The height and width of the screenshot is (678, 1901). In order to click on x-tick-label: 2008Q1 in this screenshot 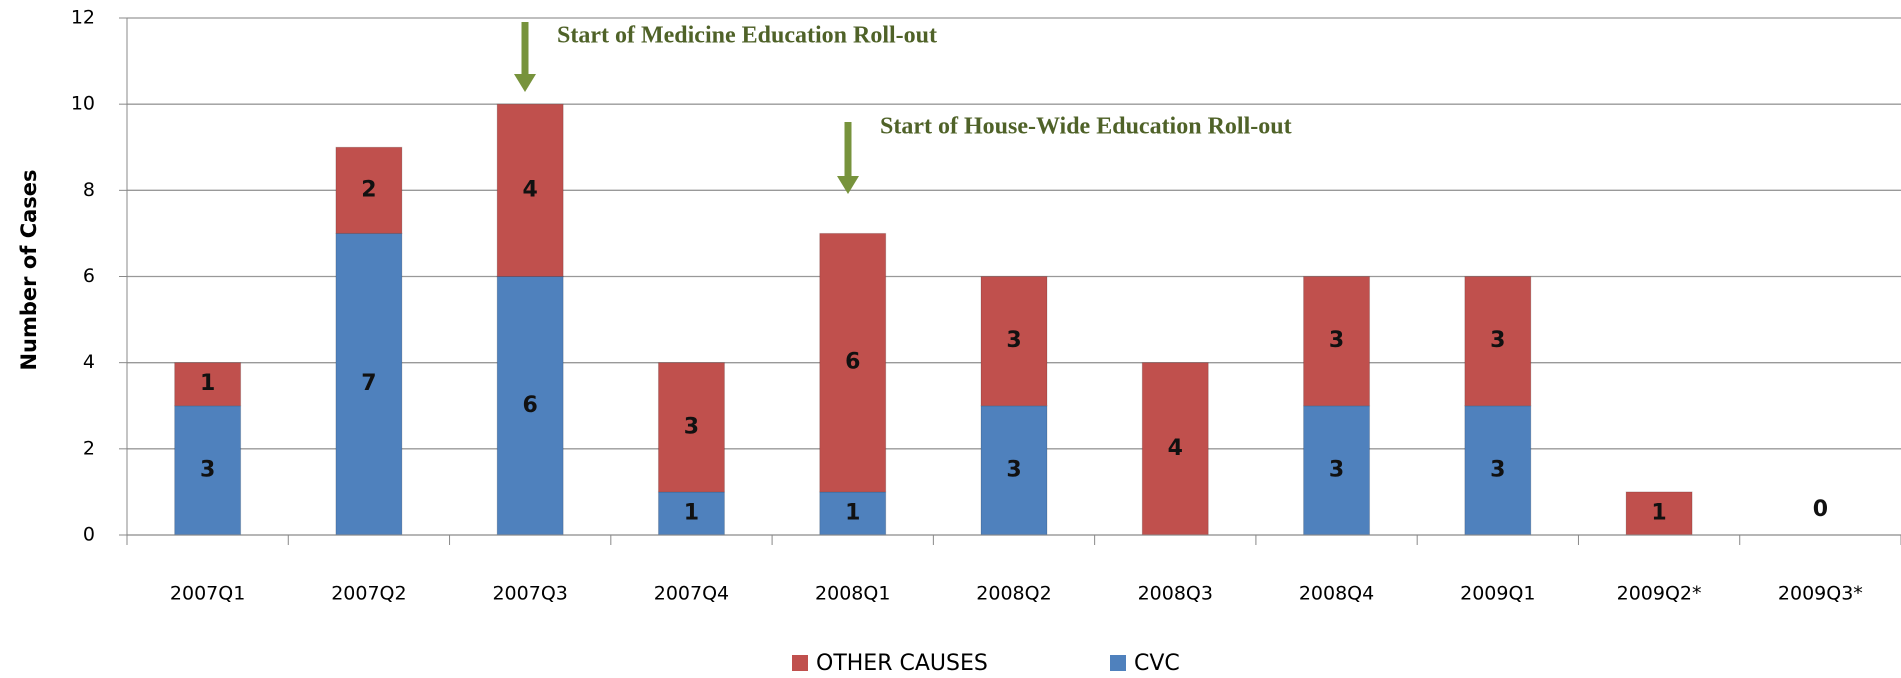, I will do `click(852, 594)`.